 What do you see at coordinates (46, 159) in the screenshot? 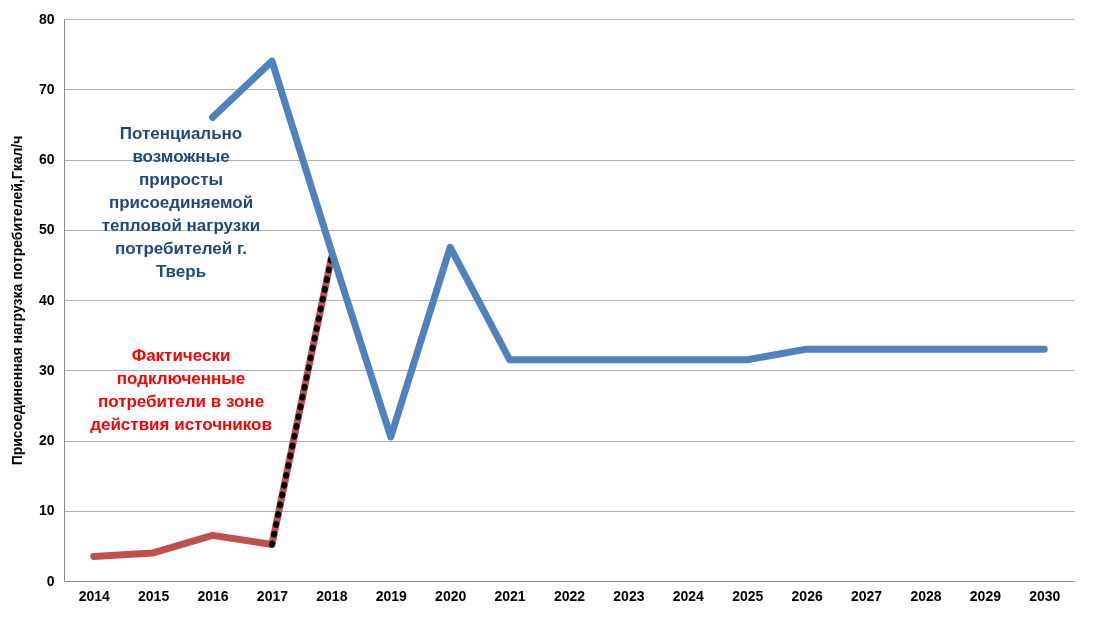
I see `y-tick-label: 60` at bounding box center [46, 159].